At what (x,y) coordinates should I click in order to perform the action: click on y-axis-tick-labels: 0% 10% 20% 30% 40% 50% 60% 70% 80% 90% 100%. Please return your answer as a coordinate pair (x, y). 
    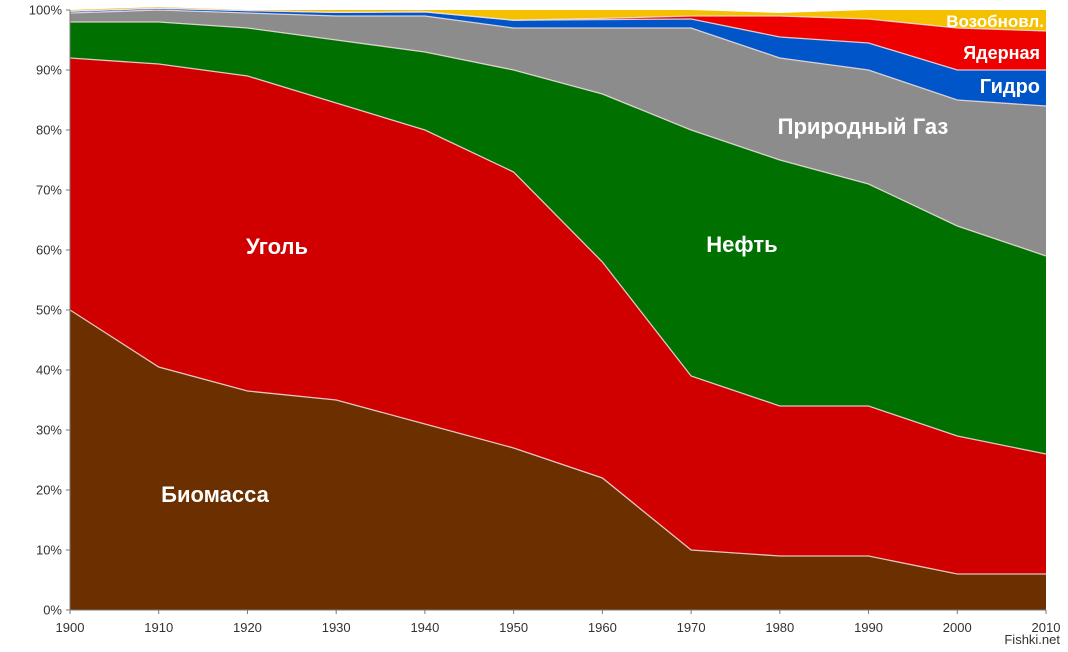
    Looking at the image, I should click on (46, 310).